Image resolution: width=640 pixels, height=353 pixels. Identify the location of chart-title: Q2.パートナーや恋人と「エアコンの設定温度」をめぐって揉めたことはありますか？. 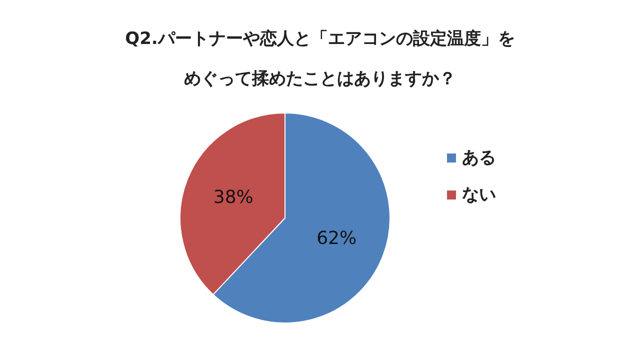
(320, 59).